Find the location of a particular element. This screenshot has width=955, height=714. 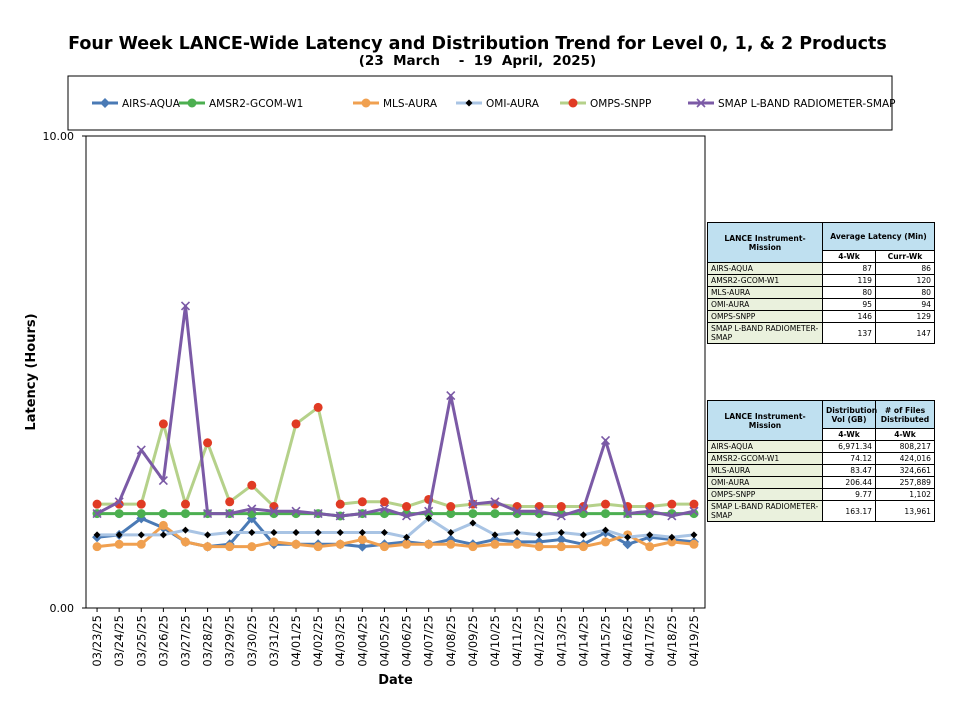

distribution-table-cell-name: MLS-AURA is located at coordinates (765, 470).